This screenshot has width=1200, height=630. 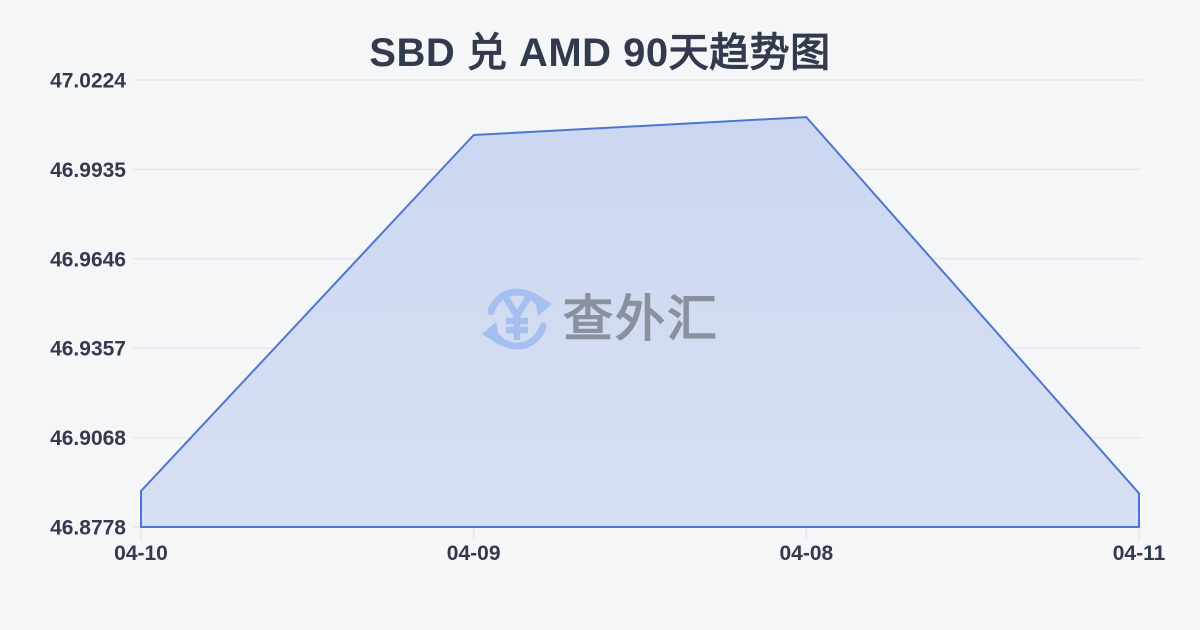 I want to click on x-axis-labels: 04-10 04-09 04-08 04-11, so click(x=639, y=553).